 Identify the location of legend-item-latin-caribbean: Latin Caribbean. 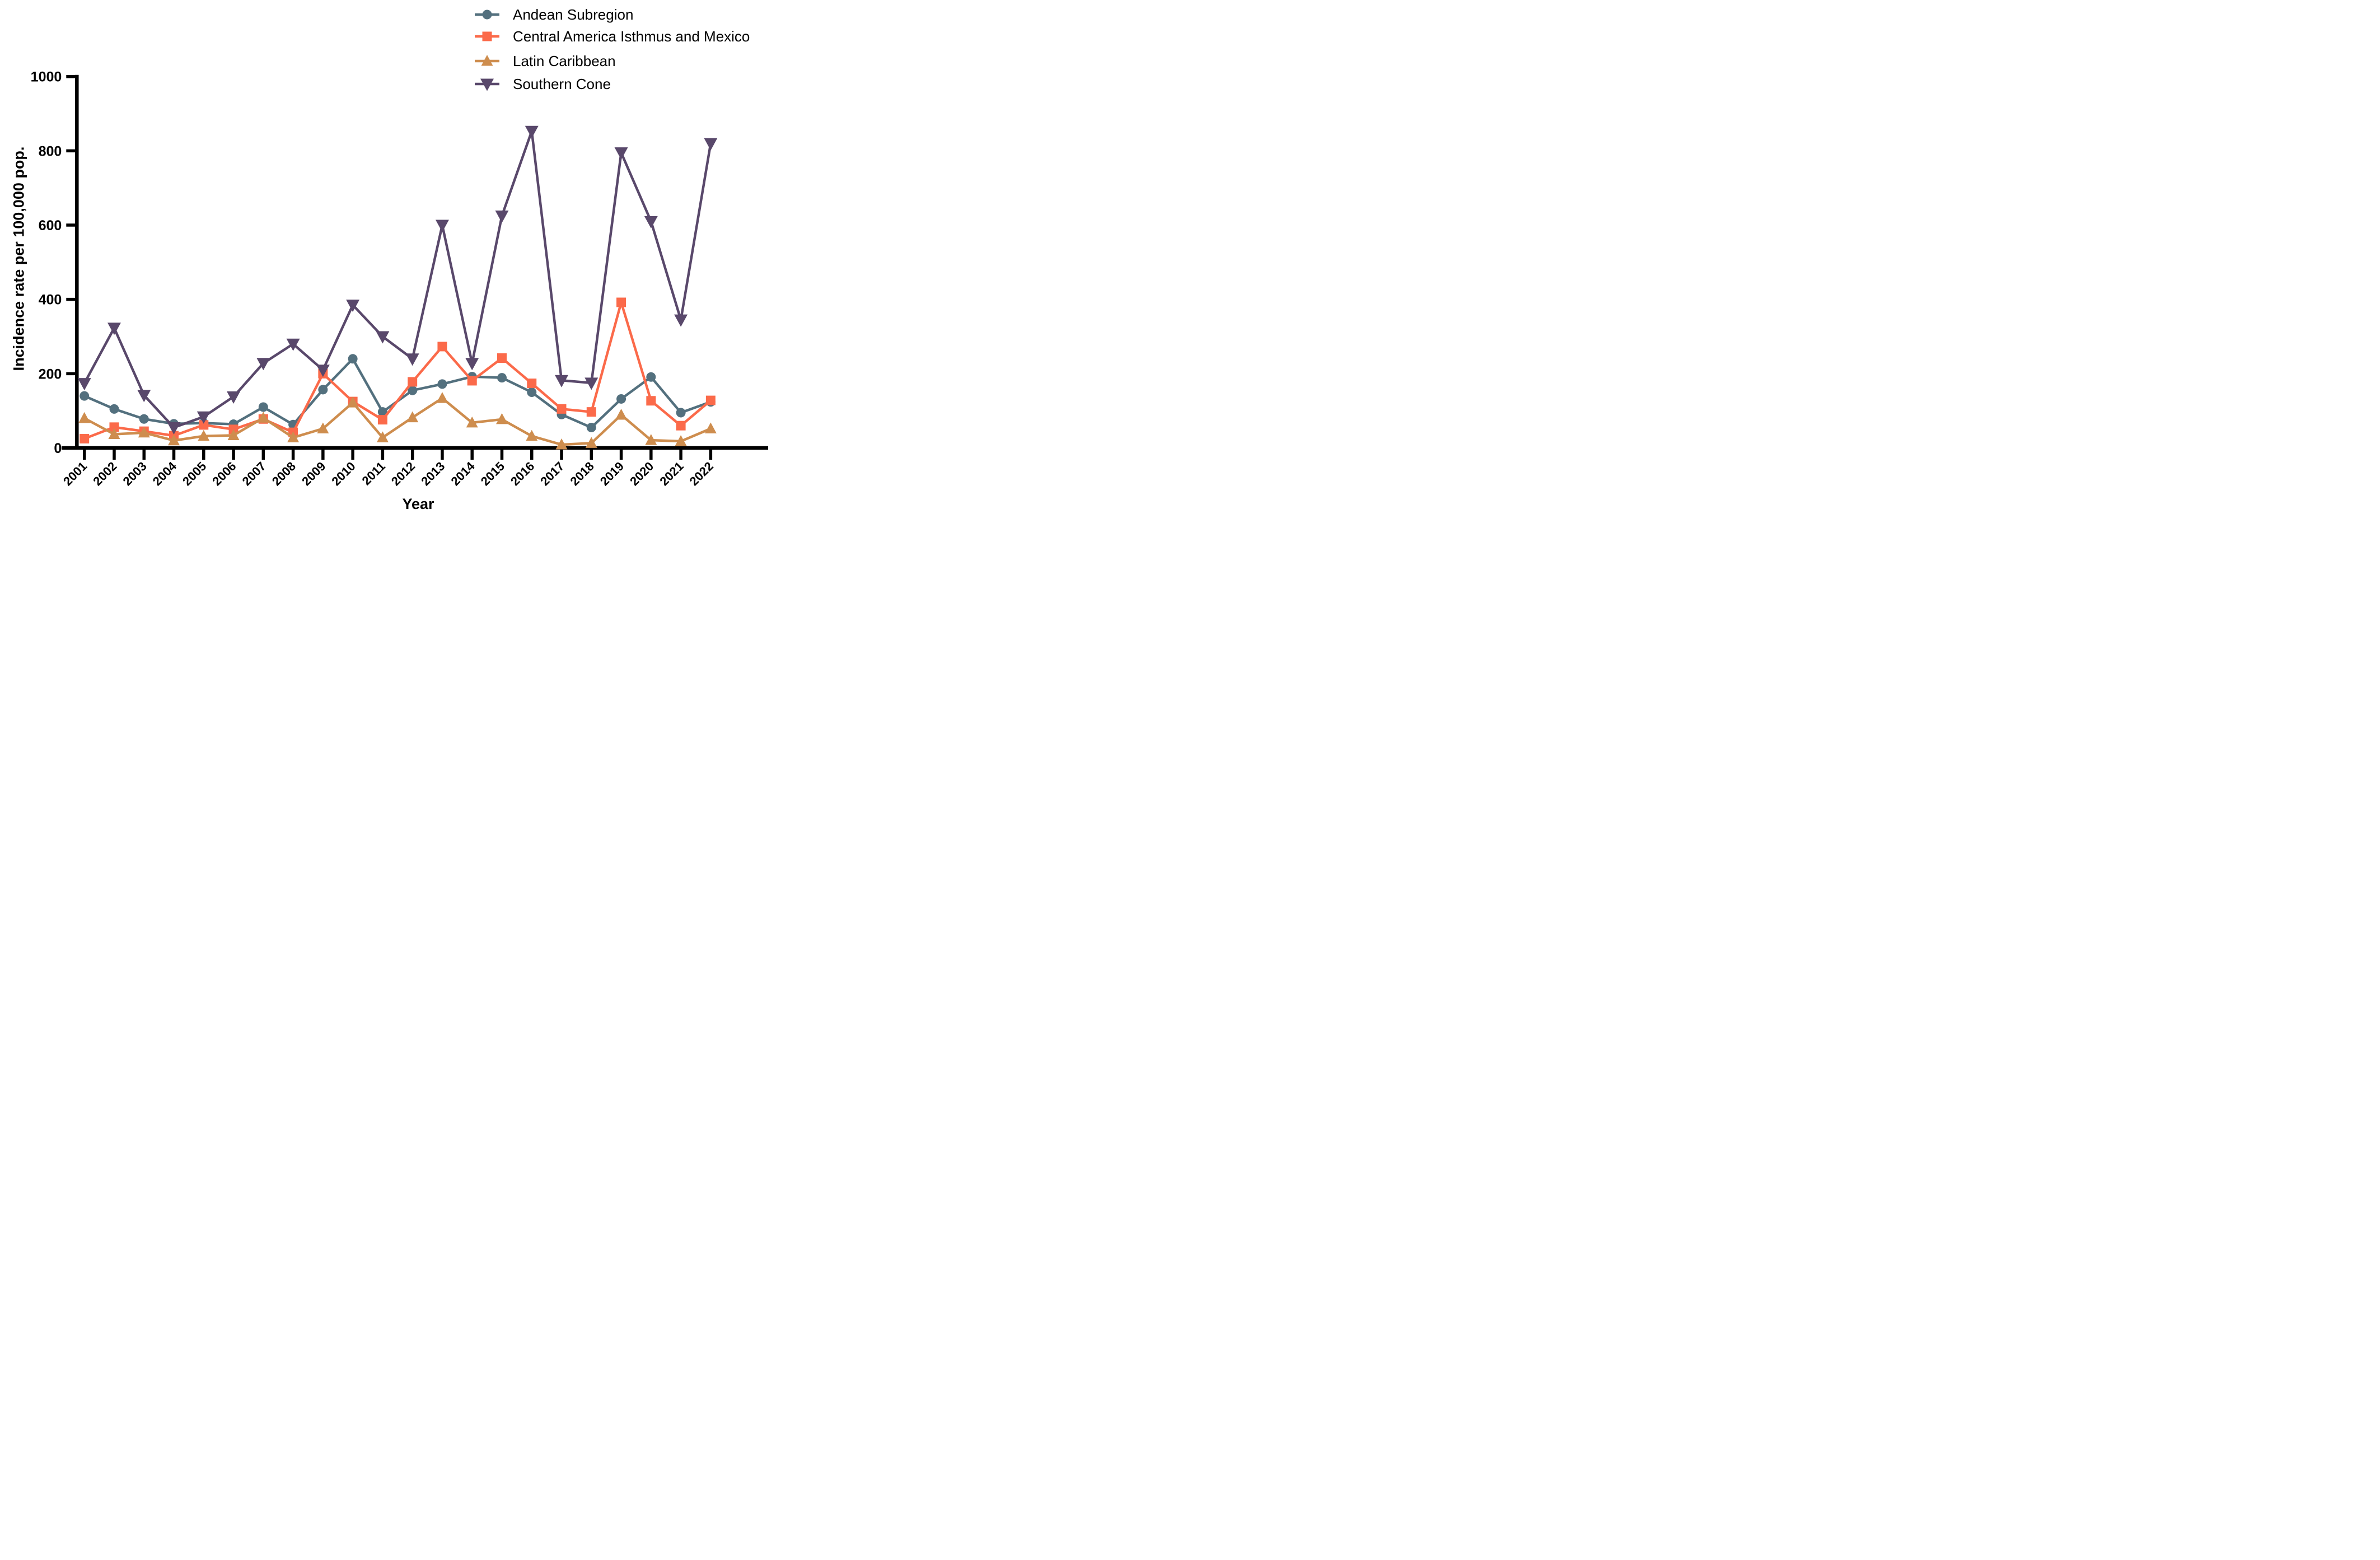
(612, 61).